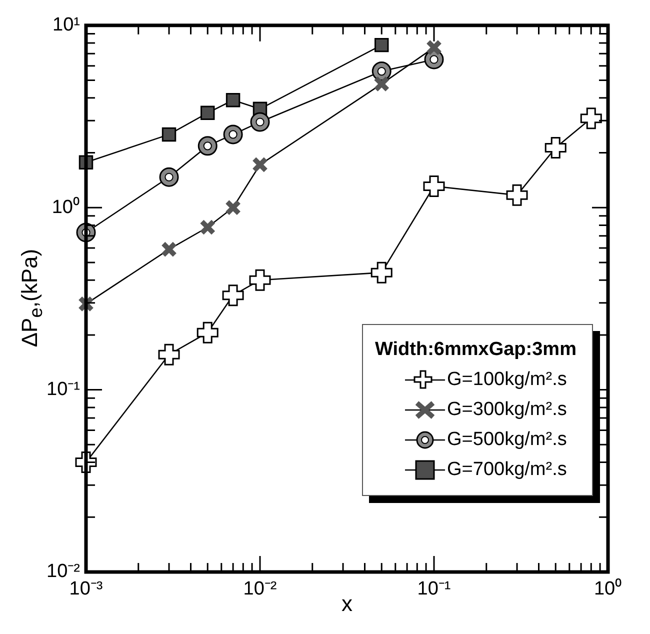  What do you see at coordinates (434, 589) in the screenshot?
I see `x-tick-label: 10⁻¹` at bounding box center [434, 589].